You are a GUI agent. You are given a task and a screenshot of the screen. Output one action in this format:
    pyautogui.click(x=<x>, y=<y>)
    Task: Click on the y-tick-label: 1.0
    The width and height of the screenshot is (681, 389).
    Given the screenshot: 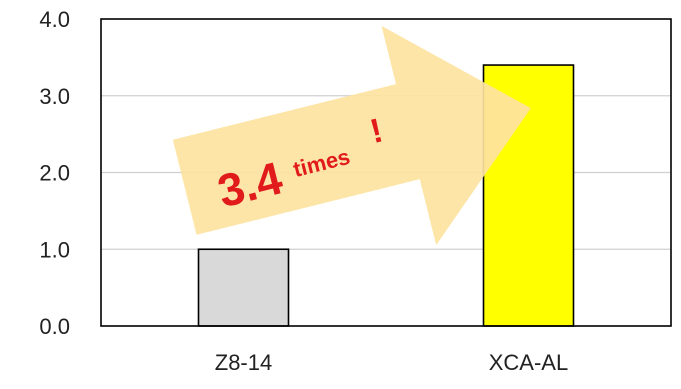 What is the action you would take?
    pyautogui.click(x=54, y=249)
    